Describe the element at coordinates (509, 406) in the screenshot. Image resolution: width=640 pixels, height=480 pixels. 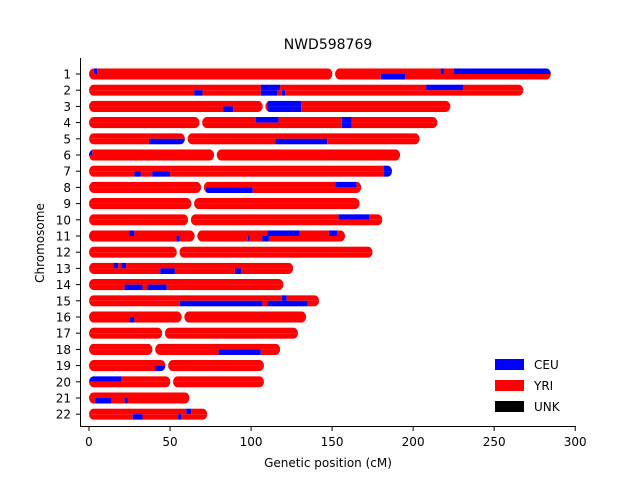
I see `legend-swatch-unk` at that location.